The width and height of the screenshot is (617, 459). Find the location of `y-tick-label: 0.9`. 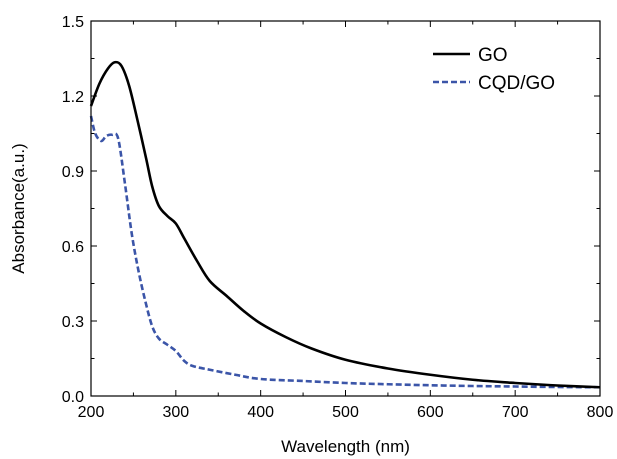

y-tick-label: 0.9 is located at coordinates (73, 172).